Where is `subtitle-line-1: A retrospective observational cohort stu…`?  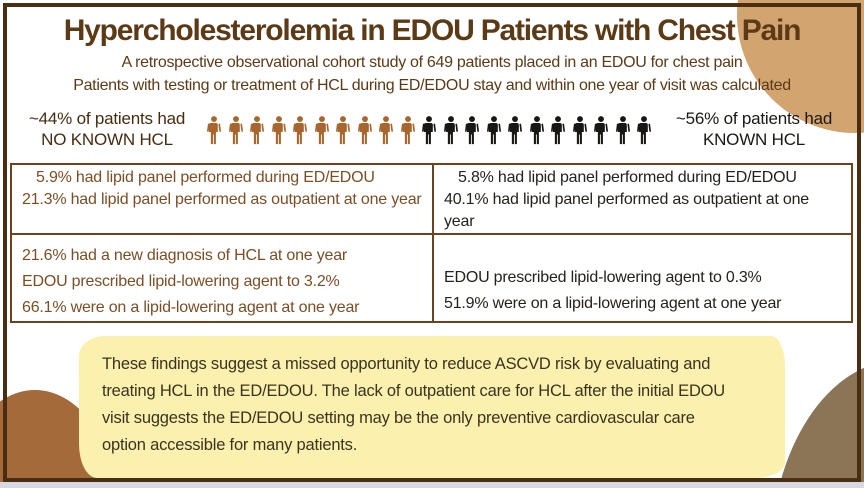 subtitle-line-1: A retrospective observational cohort stu… is located at coordinates (432, 62).